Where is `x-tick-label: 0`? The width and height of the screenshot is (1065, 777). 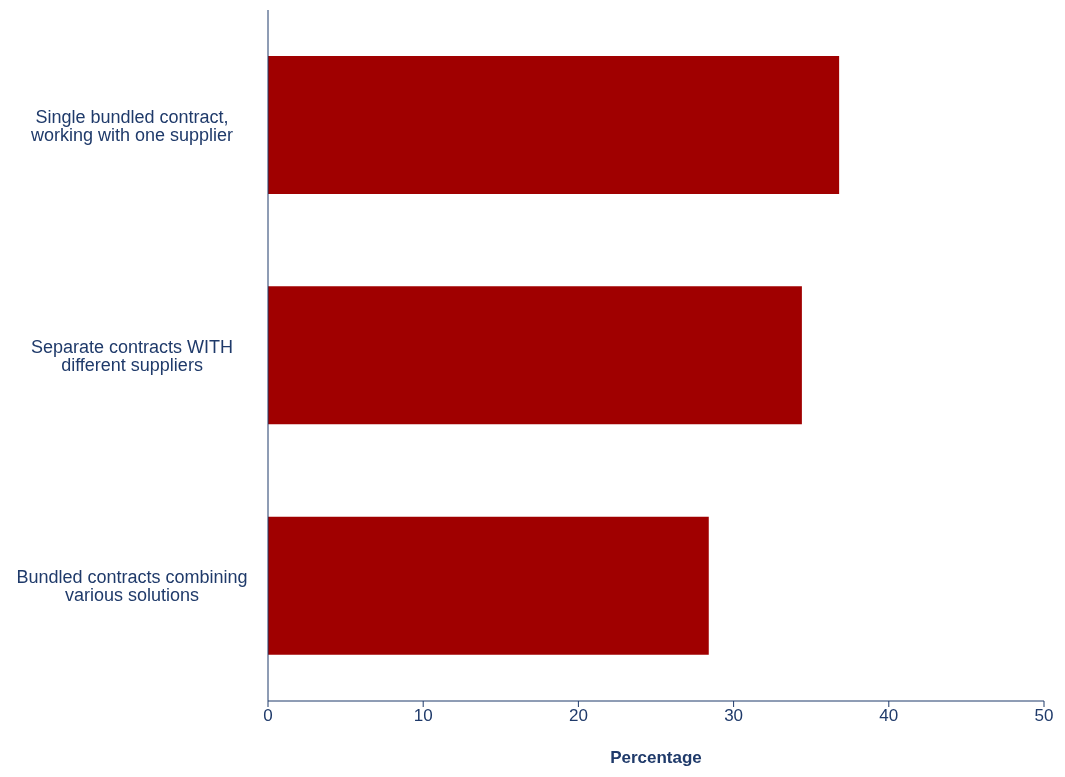
x-tick-label: 0 is located at coordinates (268, 716).